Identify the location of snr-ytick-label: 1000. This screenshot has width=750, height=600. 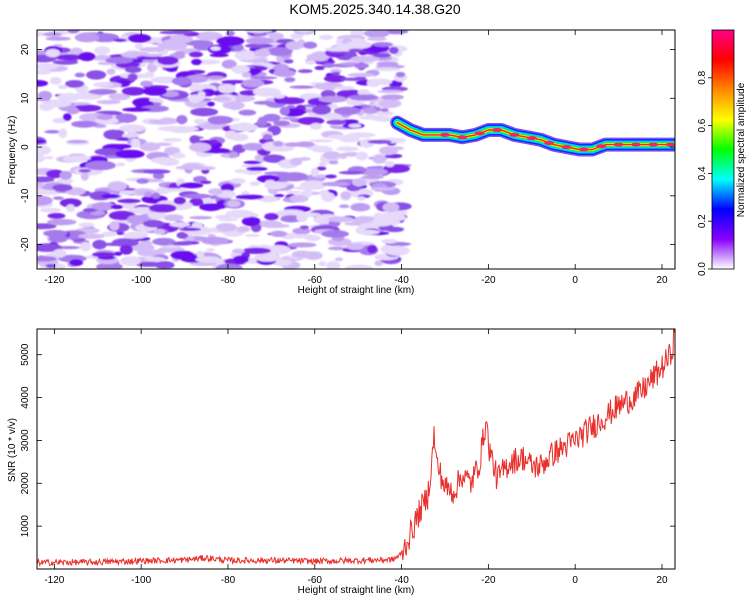
(25, 526).